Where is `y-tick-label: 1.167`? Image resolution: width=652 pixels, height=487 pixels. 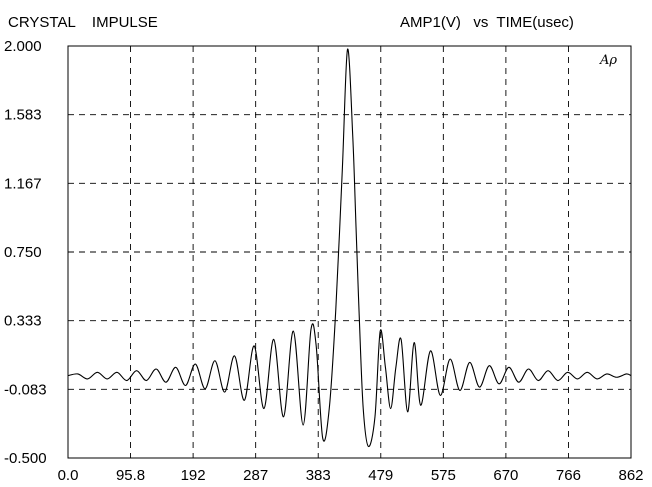 y-tick-label: 1.167 is located at coordinates (23, 183).